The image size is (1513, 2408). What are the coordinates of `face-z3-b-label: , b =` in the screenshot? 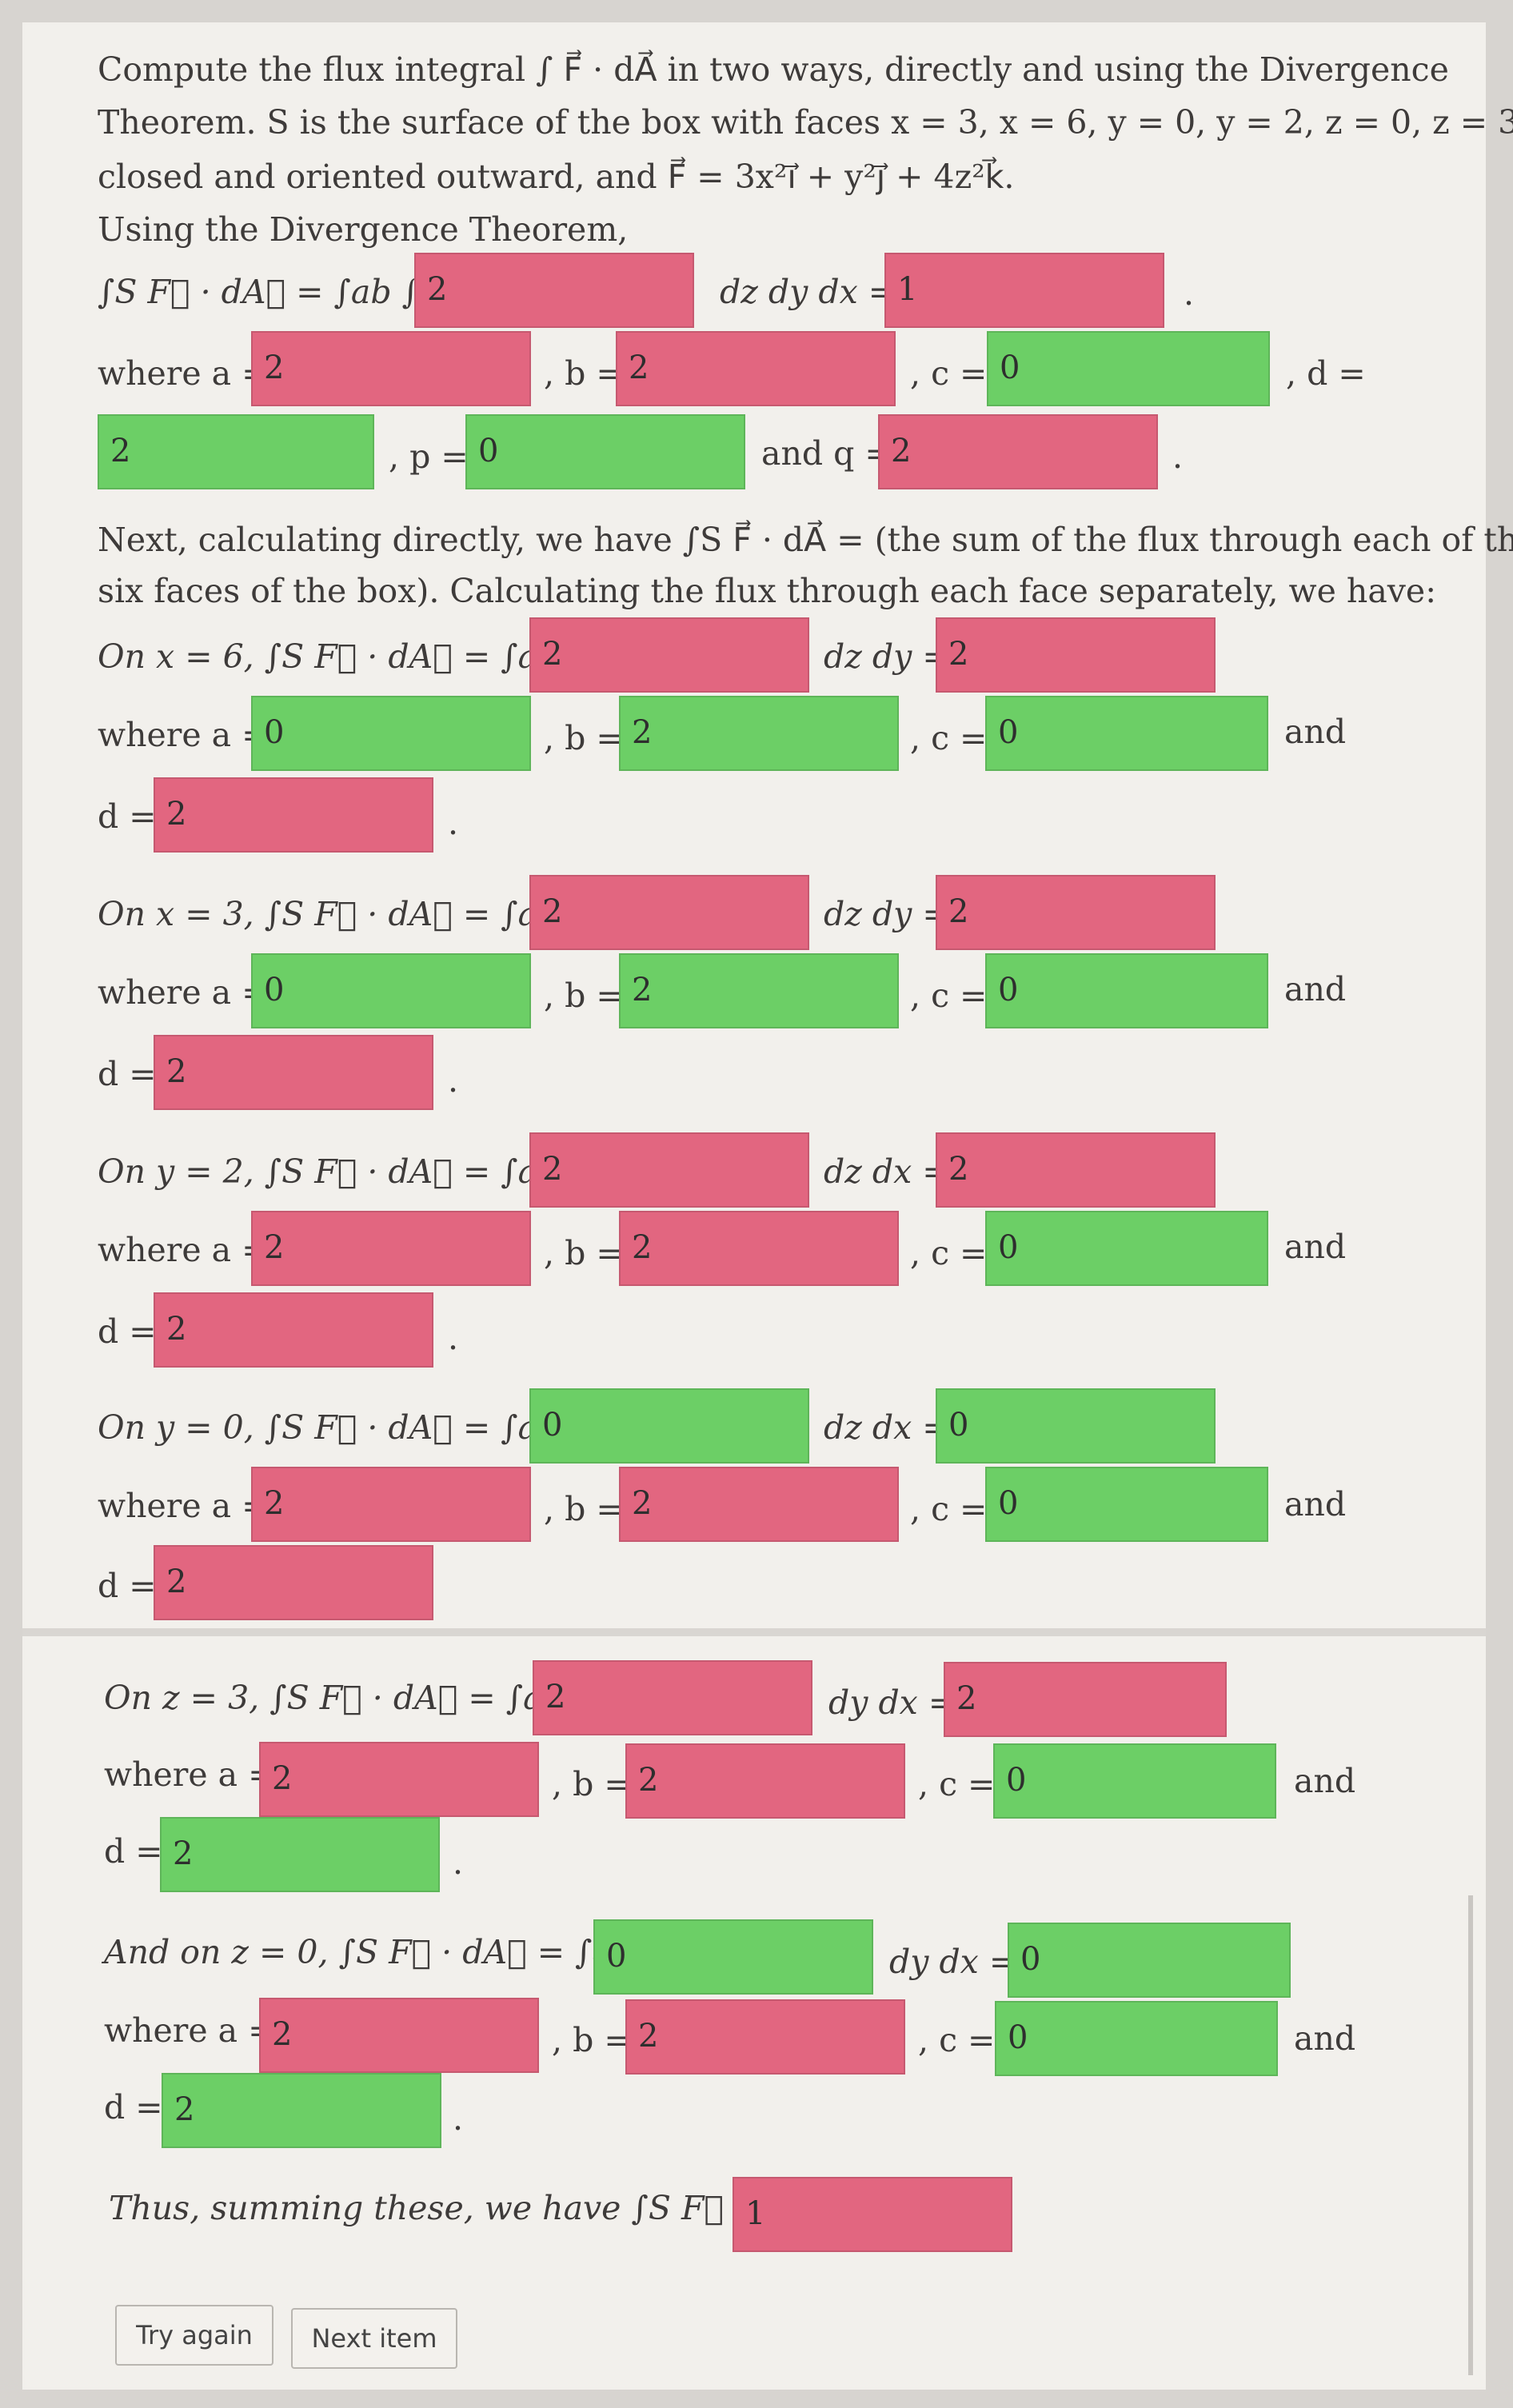 It's located at (592, 1784).